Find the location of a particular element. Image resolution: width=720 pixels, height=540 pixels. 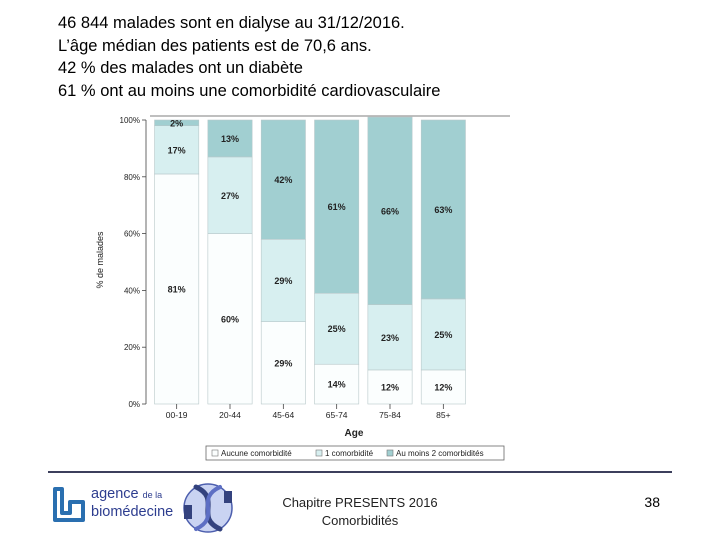

x-axis: 00-19 20-44 45-64 65-74 75-84 85+ is located at coordinates (308, 412).